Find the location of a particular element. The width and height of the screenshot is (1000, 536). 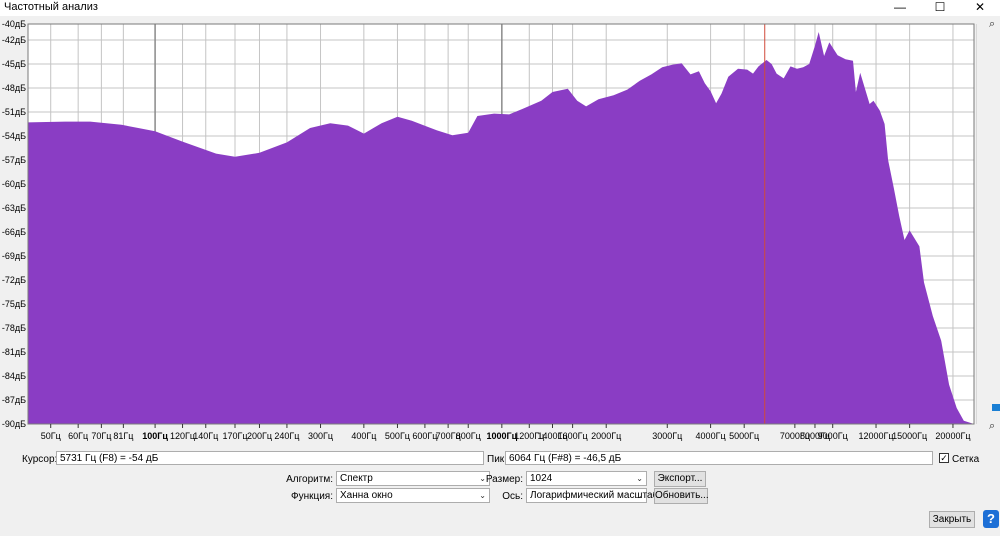

x-tick-label: 2000Гц is located at coordinates (606, 436).